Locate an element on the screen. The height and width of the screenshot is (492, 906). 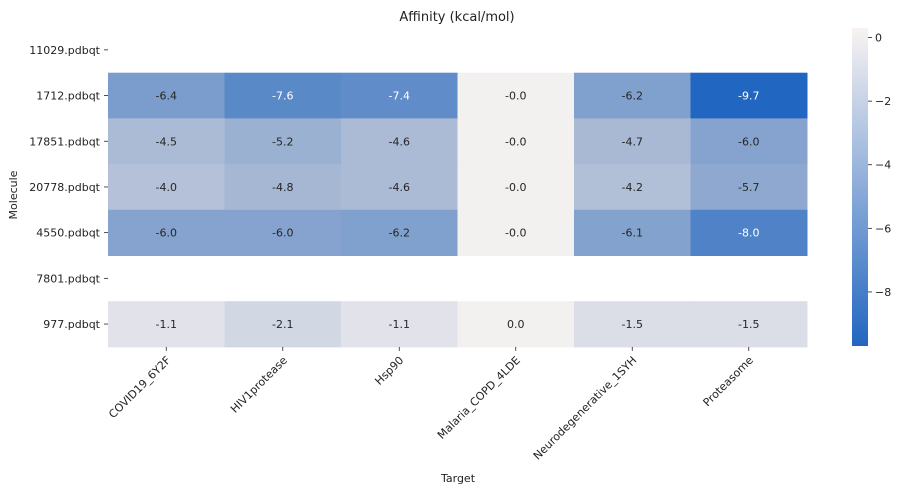
cell-value-label: -4.7 is located at coordinates (632, 141).